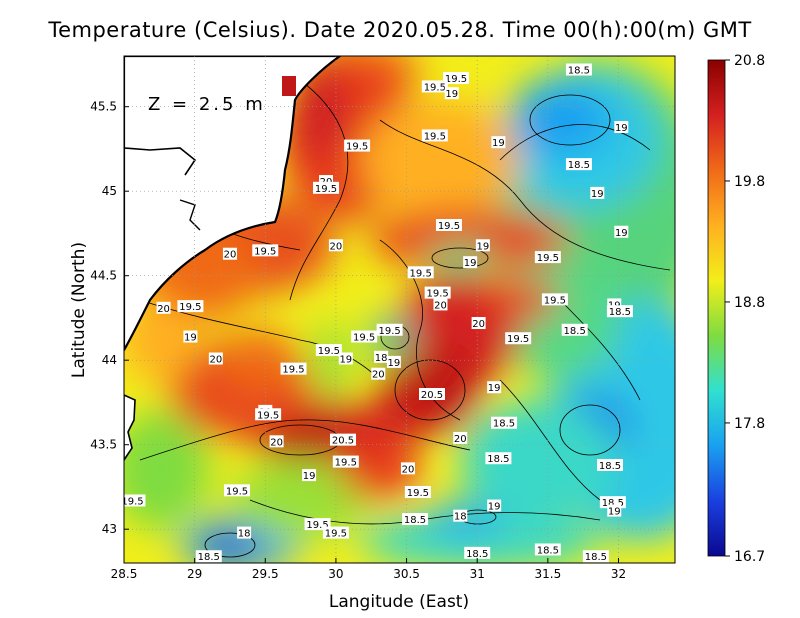  I want to click on x-tick-label: 30.5, so click(406, 574).